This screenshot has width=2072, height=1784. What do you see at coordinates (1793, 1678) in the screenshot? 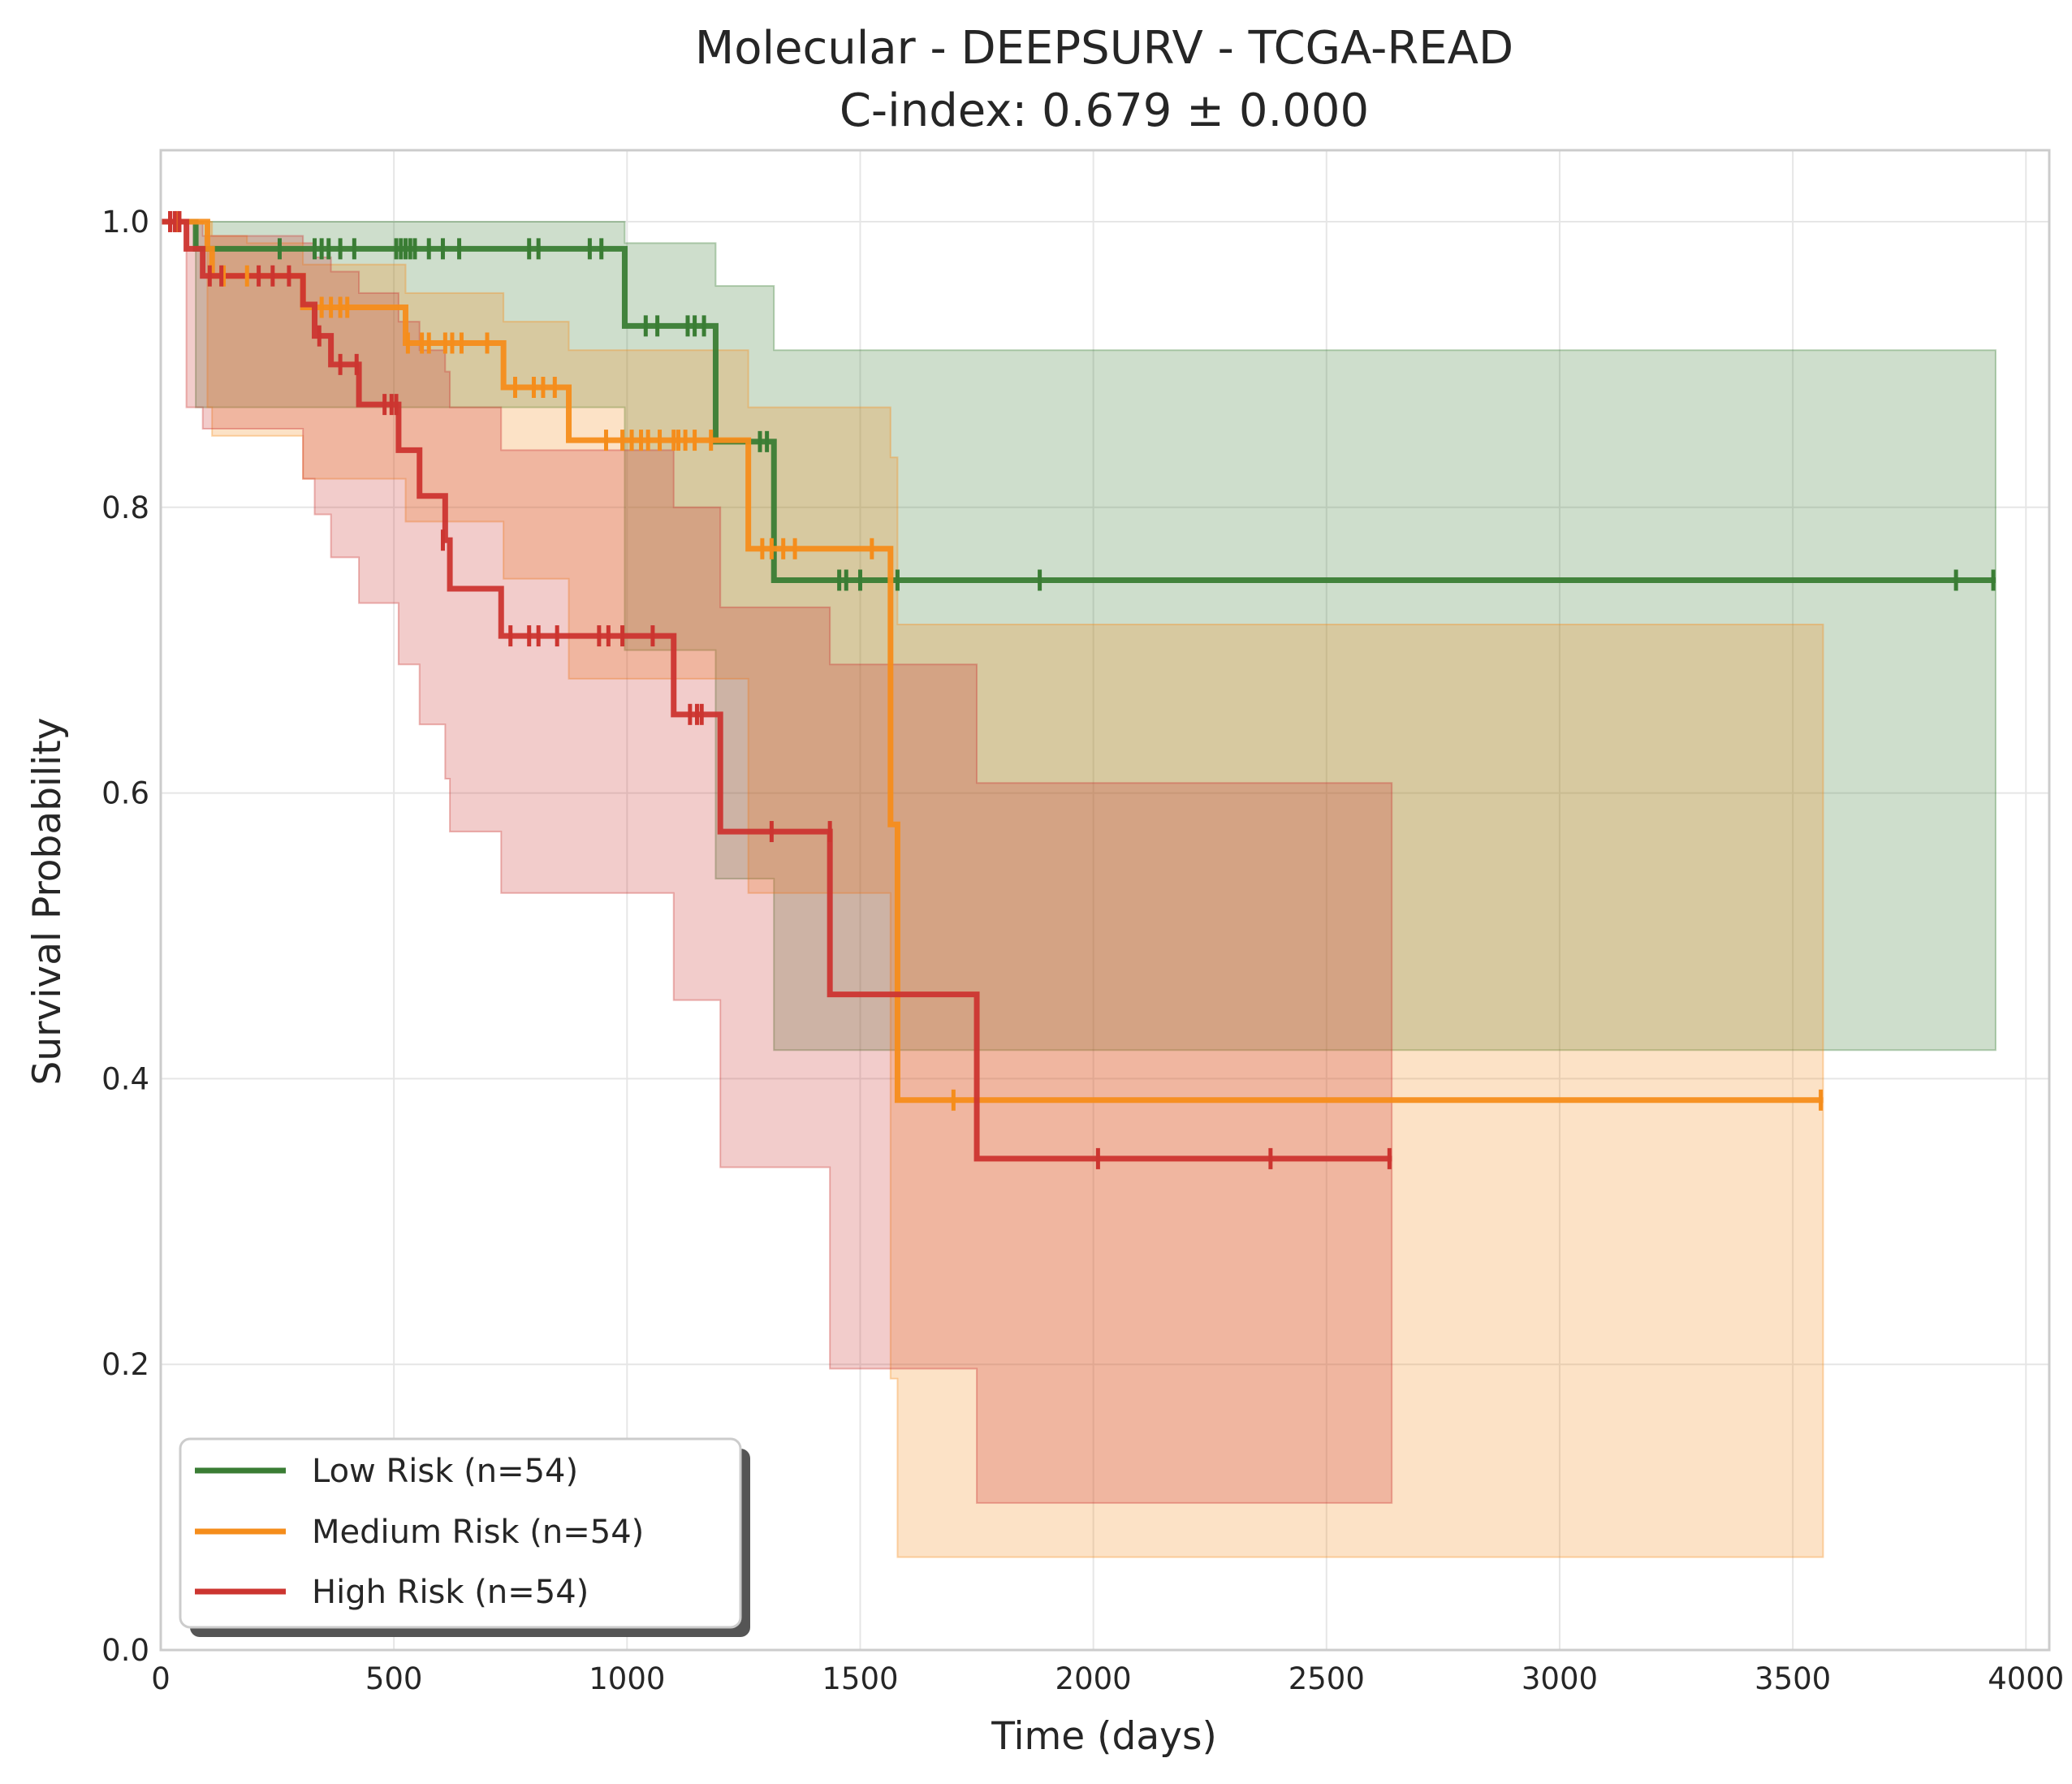
I see `x-tick-label: 3500` at bounding box center [1793, 1678].